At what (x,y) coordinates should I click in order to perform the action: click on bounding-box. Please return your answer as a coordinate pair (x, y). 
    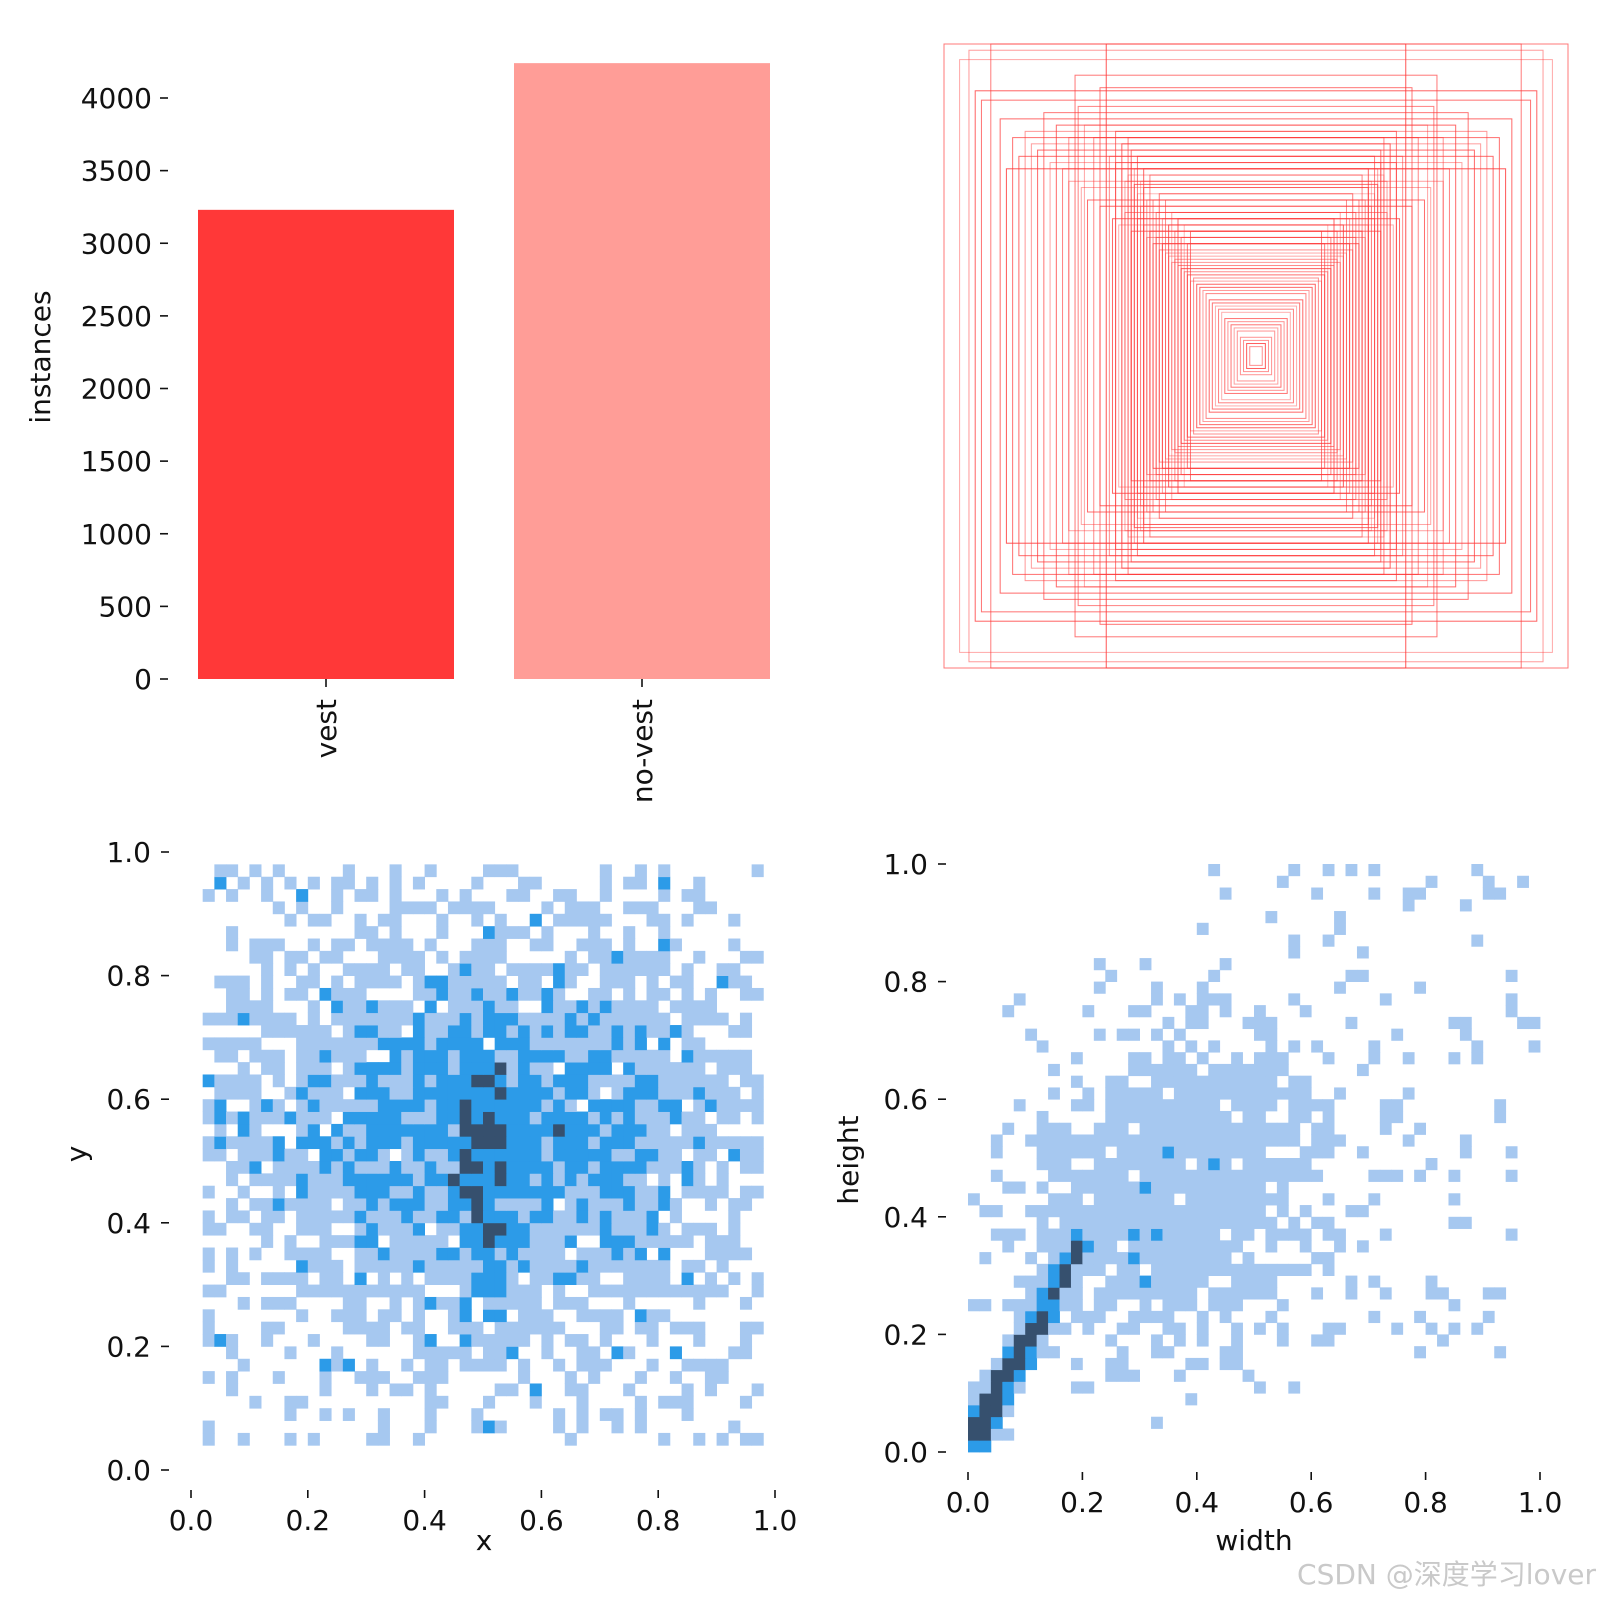
    Looking at the image, I should click on (1256, 356).